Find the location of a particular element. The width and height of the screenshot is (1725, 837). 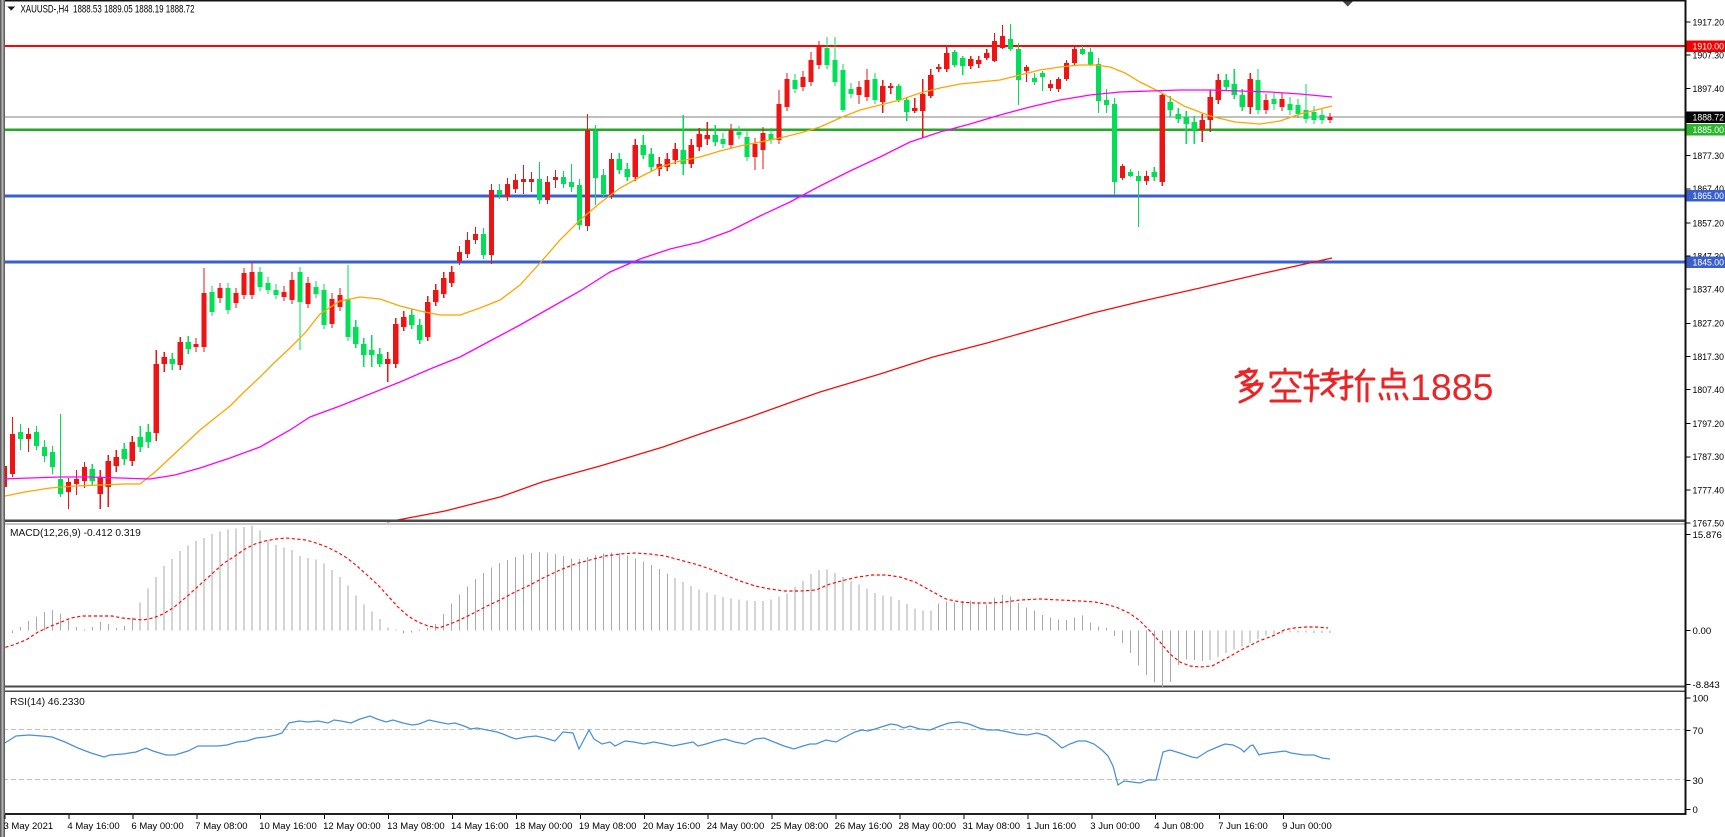

svg-text: 3 Jun 00:00 is located at coordinates (1115, 826).